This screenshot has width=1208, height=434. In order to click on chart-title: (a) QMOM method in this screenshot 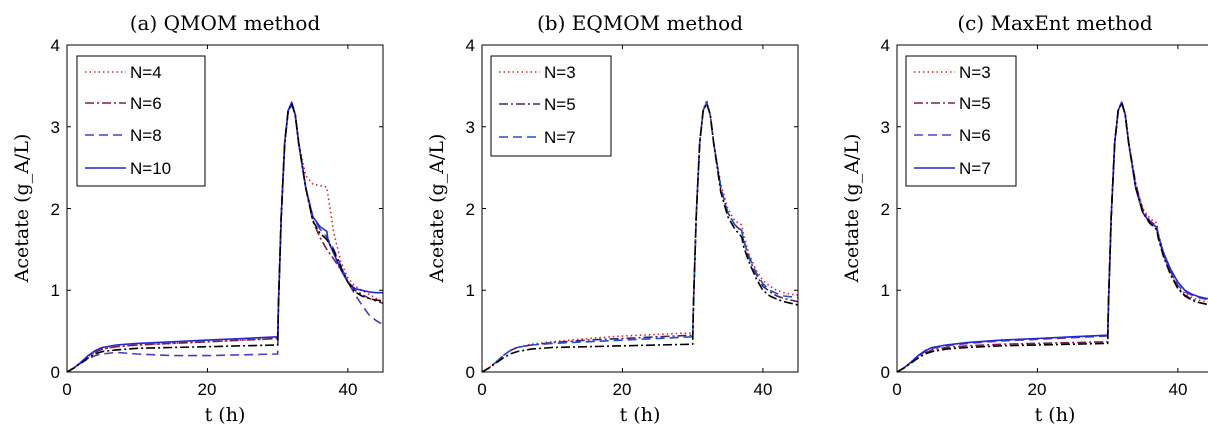, I will do `click(225, 23)`.